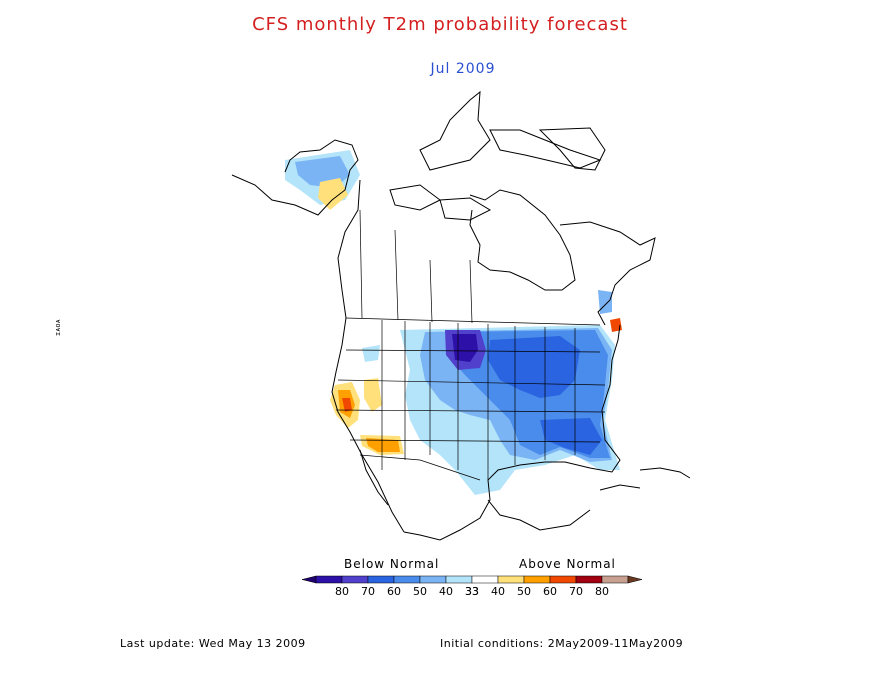  Describe the element at coordinates (213, 643) in the screenshot. I see `last-update-text: Last update: Wed May 13 2009` at that location.